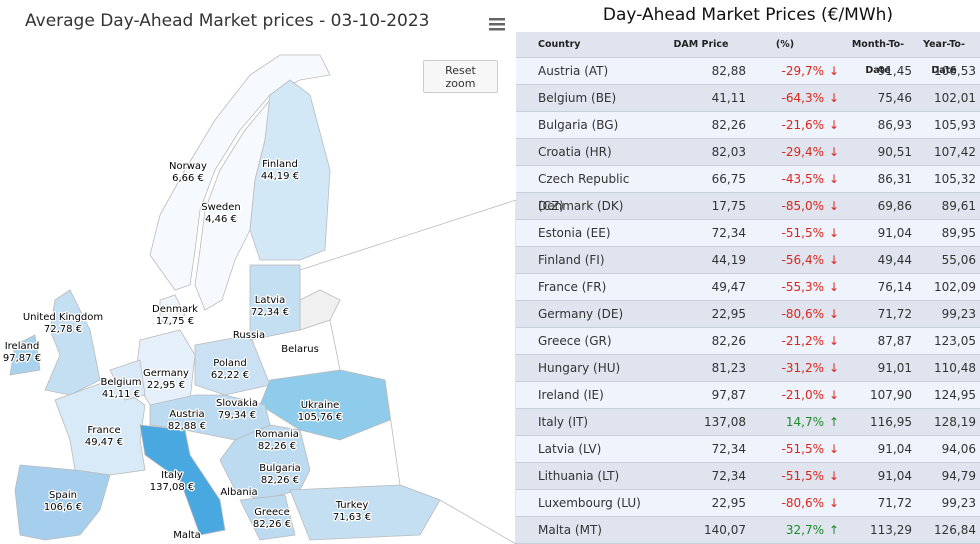 The height and width of the screenshot is (544, 980). What do you see at coordinates (22, 346) in the screenshot?
I see `country-label: Ireland` at bounding box center [22, 346].